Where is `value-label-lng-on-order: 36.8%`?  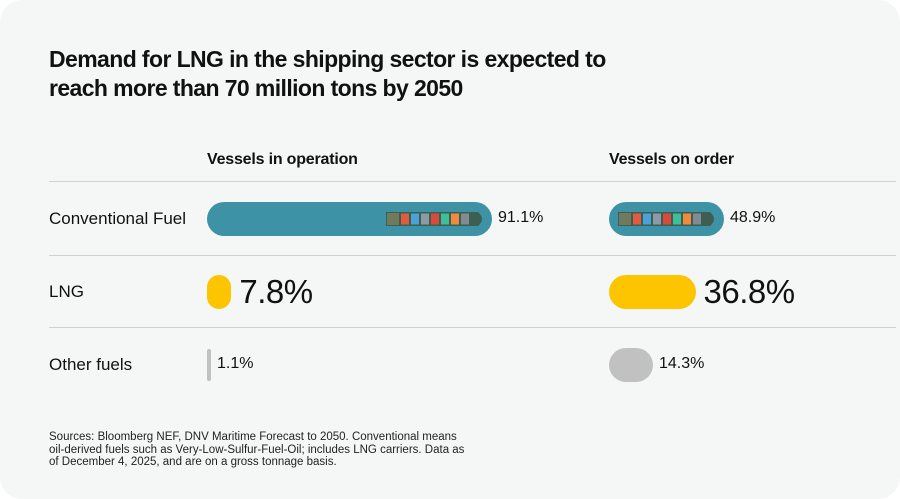
value-label-lng-on-order: 36.8% is located at coordinates (749, 291).